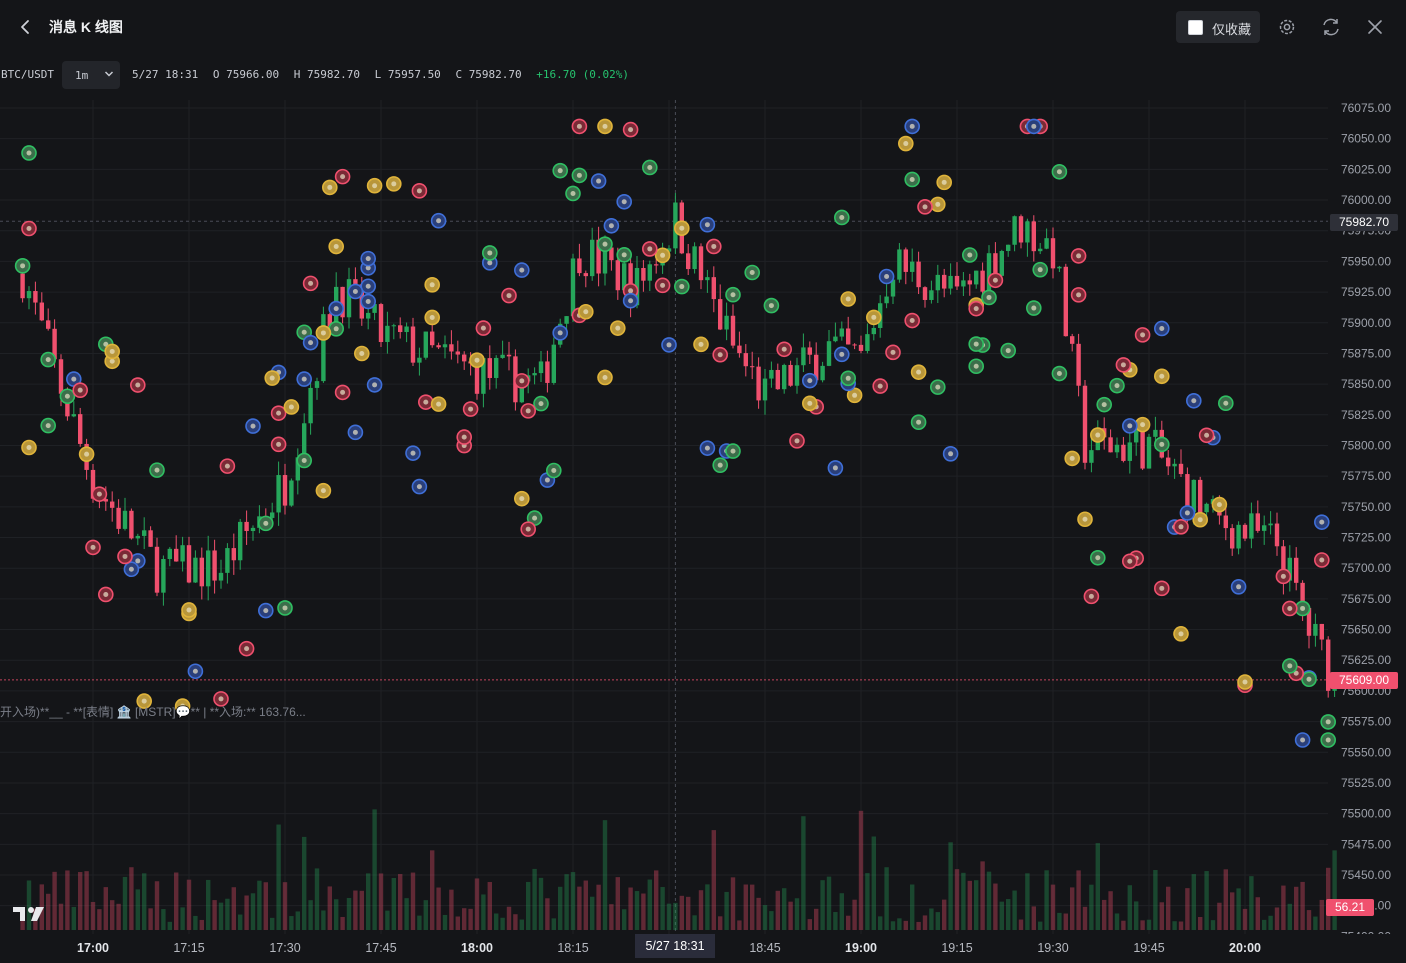 This screenshot has width=1406, height=963. What do you see at coordinates (1218, 27) in the screenshot?
I see `favorites-only-toggle: 仅收藏` at bounding box center [1218, 27].